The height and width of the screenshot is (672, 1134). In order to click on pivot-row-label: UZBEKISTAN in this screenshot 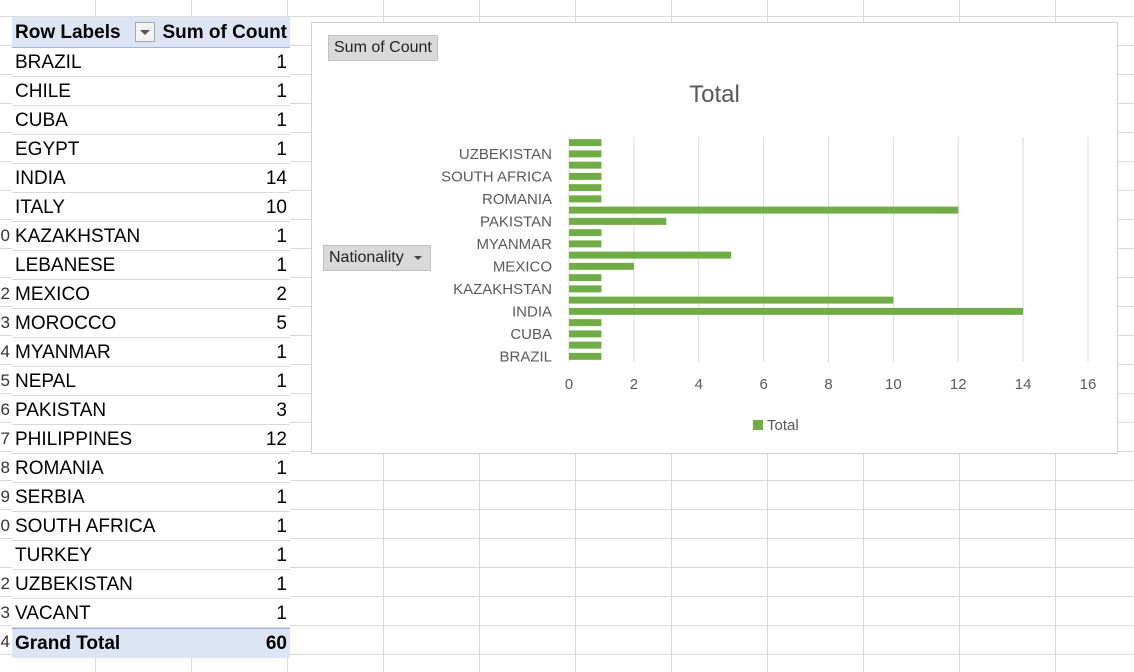, I will do `click(74, 584)`.